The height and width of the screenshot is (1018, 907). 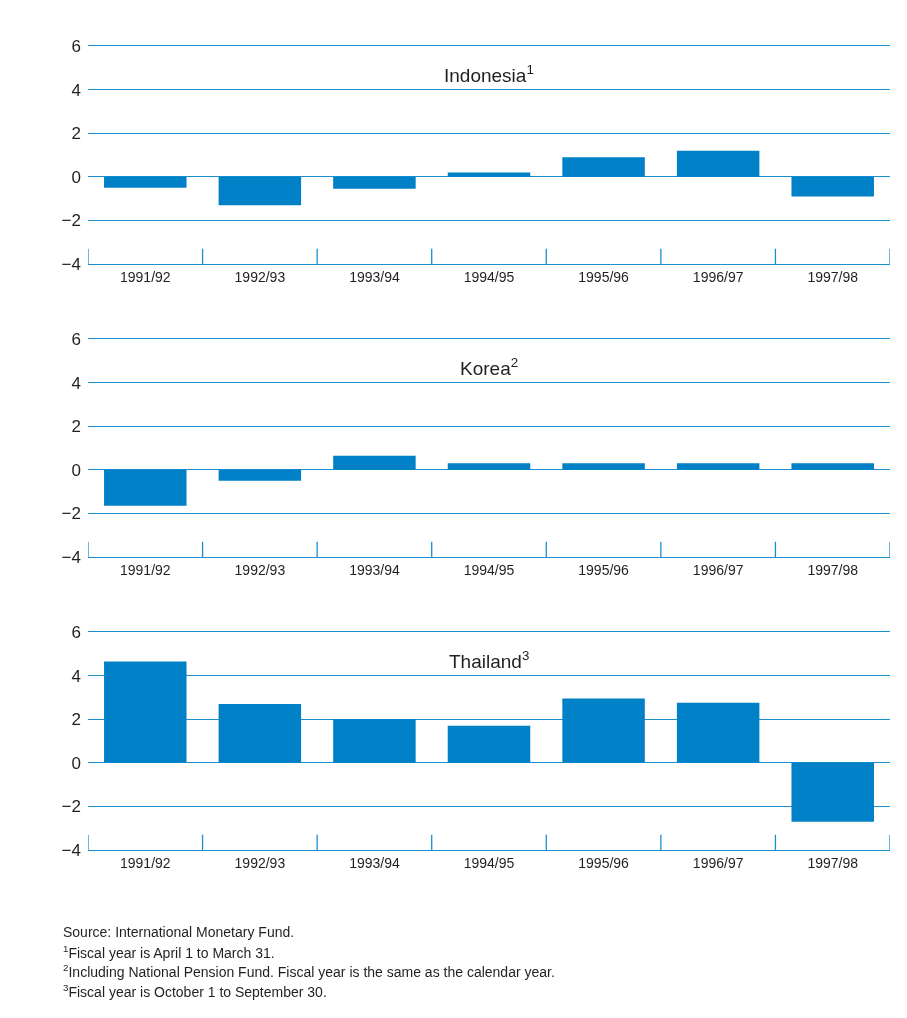 I want to click on text: $^{3}$Fiscal year is October 1 to September 30., so click(x=195, y=991).